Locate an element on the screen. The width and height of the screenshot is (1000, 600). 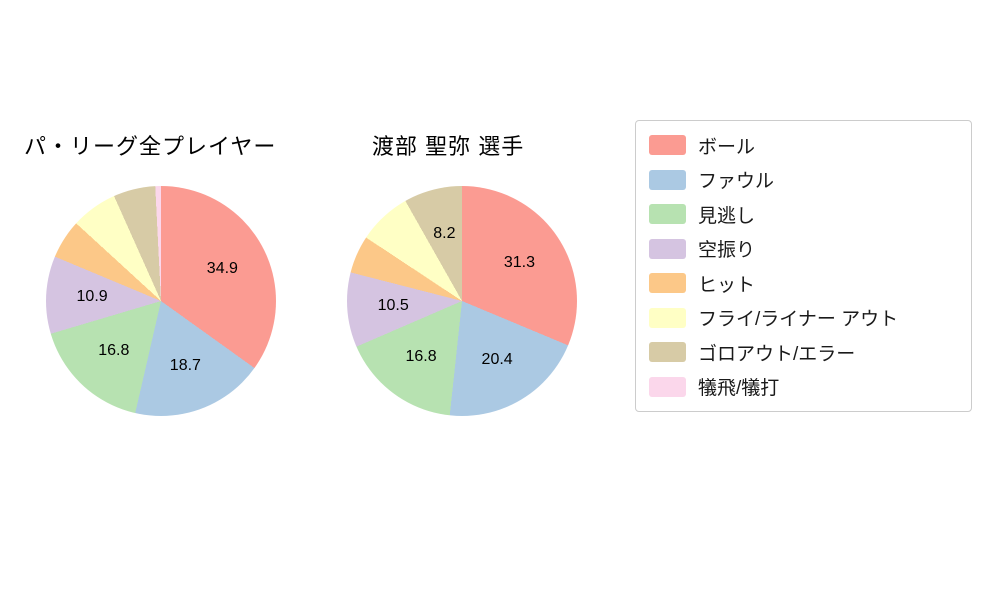
pie-value-label: 20.4 is located at coordinates (497, 360).